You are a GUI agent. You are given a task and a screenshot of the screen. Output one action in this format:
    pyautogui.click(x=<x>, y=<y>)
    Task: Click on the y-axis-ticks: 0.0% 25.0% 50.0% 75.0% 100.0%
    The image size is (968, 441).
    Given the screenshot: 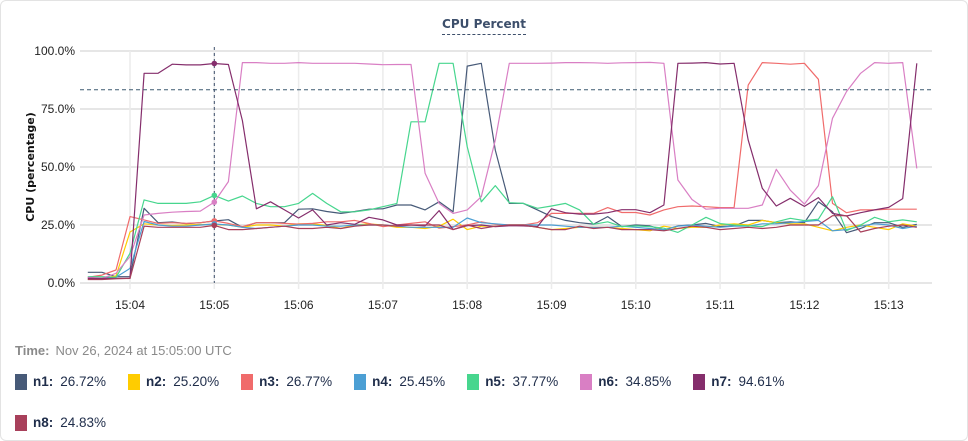 What is the action you would take?
    pyautogui.click(x=54, y=167)
    